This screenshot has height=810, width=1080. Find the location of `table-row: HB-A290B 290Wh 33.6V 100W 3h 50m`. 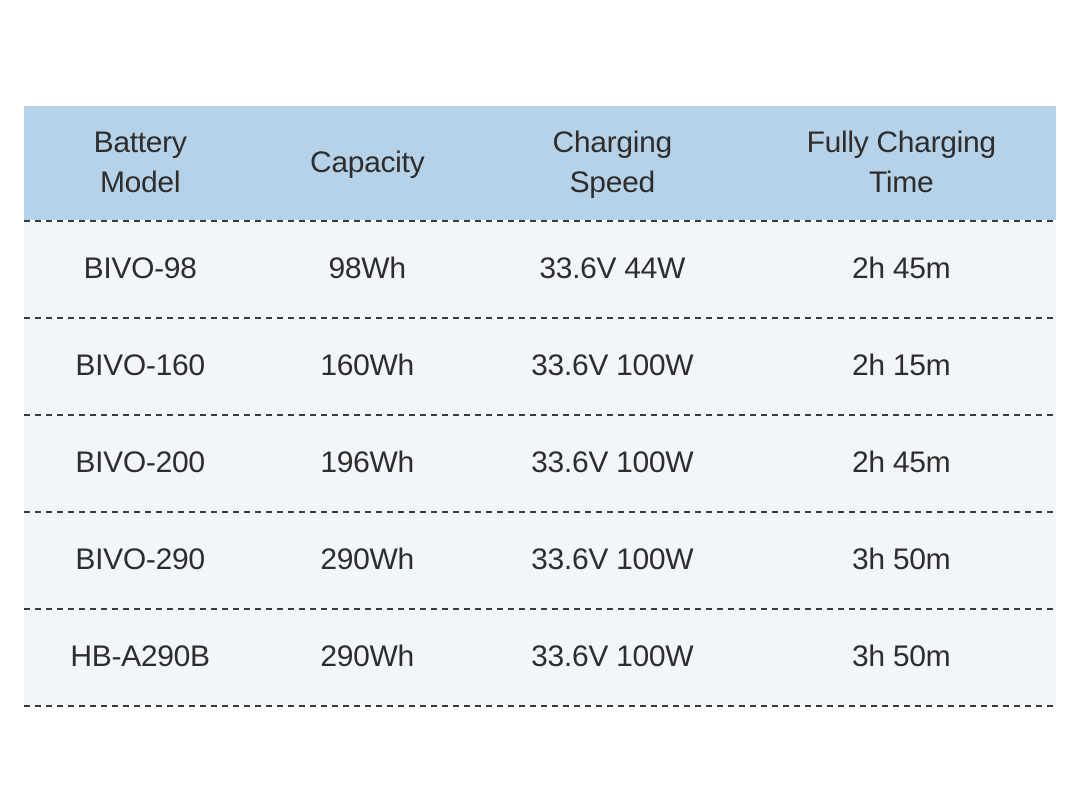

table-row: HB-A290B 290Wh 33.6V 100W 3h 50m is located at coordinates (540, 657).